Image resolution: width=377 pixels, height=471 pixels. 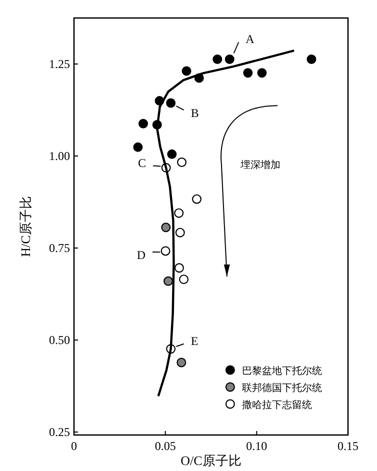 What do you see at coordinates (74, 446) in the screenshot?
I see `x-tick-label: 0` at bounding box center [74, 446].